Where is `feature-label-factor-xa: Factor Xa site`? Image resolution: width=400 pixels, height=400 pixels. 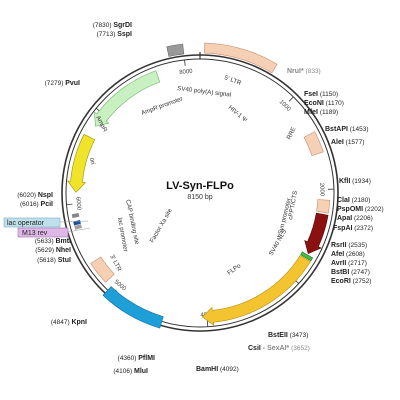 feature-label-factor-xa: Factor Xa site is located at coordinates (161, 225).